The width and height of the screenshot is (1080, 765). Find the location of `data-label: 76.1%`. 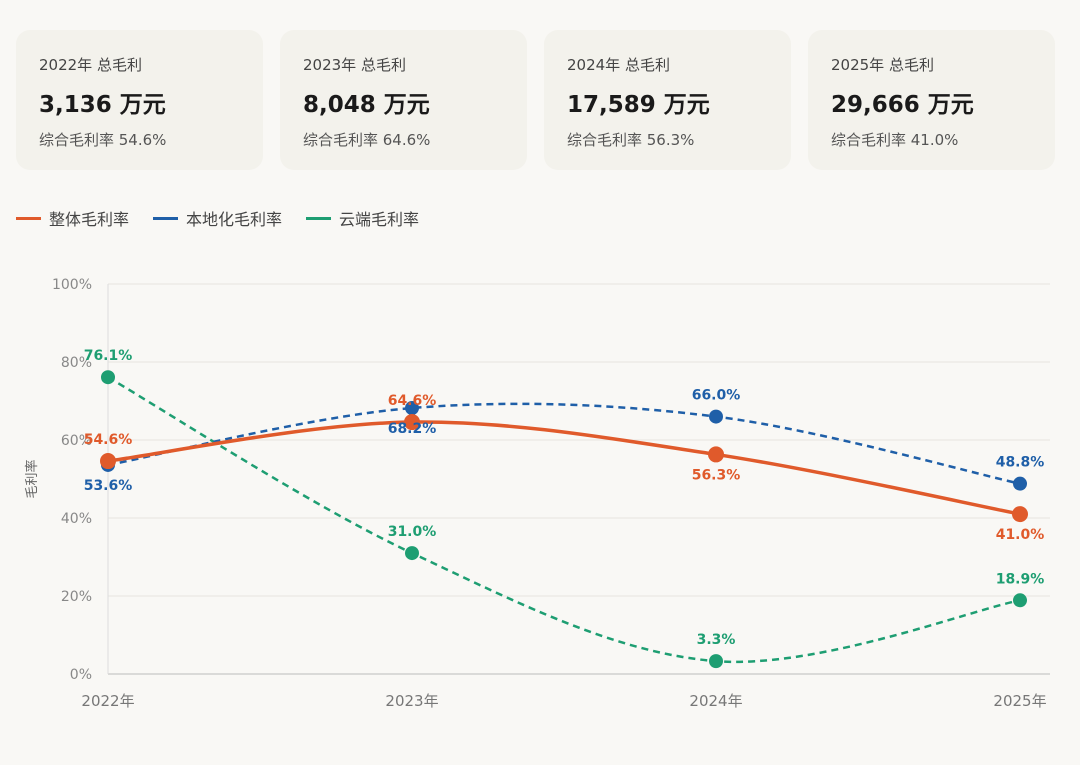

data-label: 76.1% is located at coordinates (108, 356).